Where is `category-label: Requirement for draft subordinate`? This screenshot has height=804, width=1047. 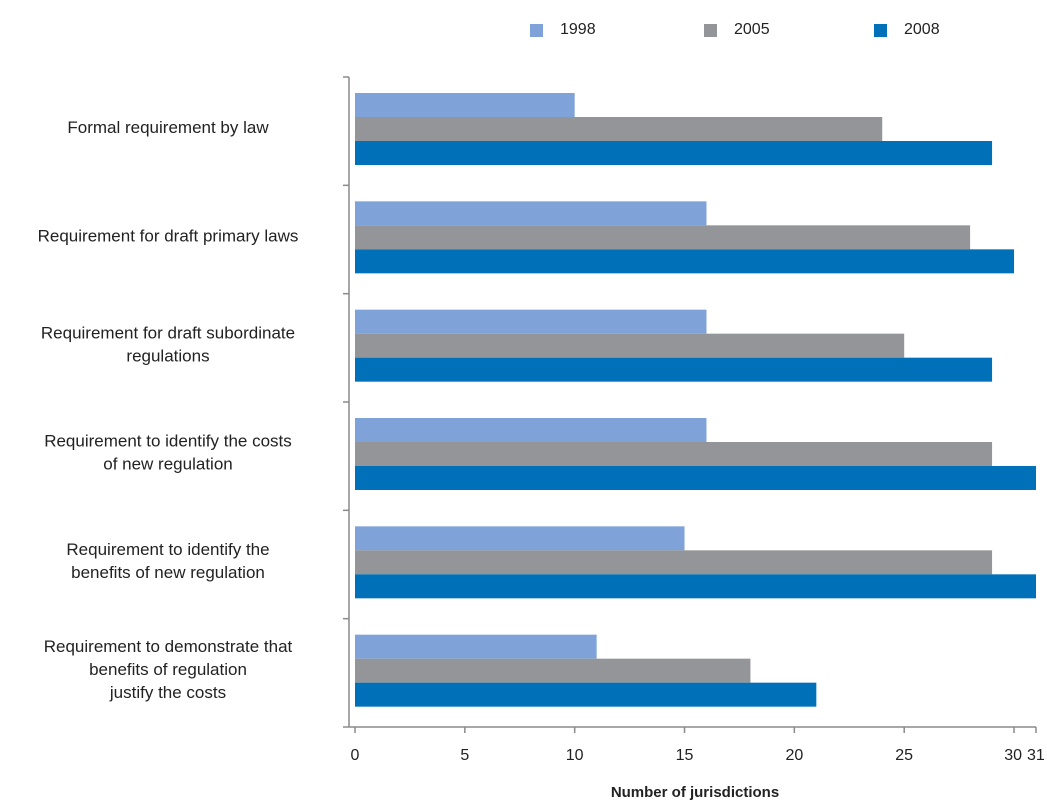 category-label: Requirement for draft subordinate is located at coordinates (168, 332).